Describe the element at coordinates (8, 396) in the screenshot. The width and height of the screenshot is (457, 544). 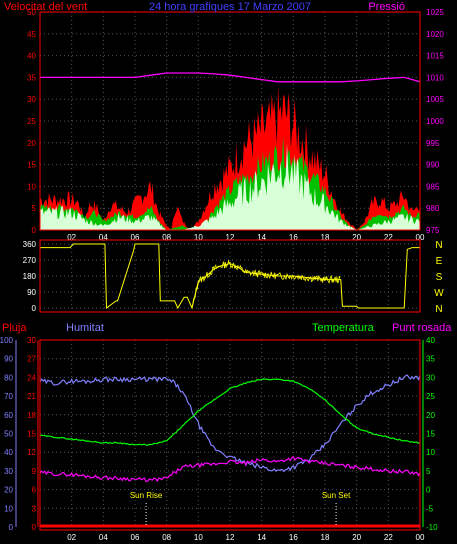
I see `rain-axis-tick: 70` at that location.